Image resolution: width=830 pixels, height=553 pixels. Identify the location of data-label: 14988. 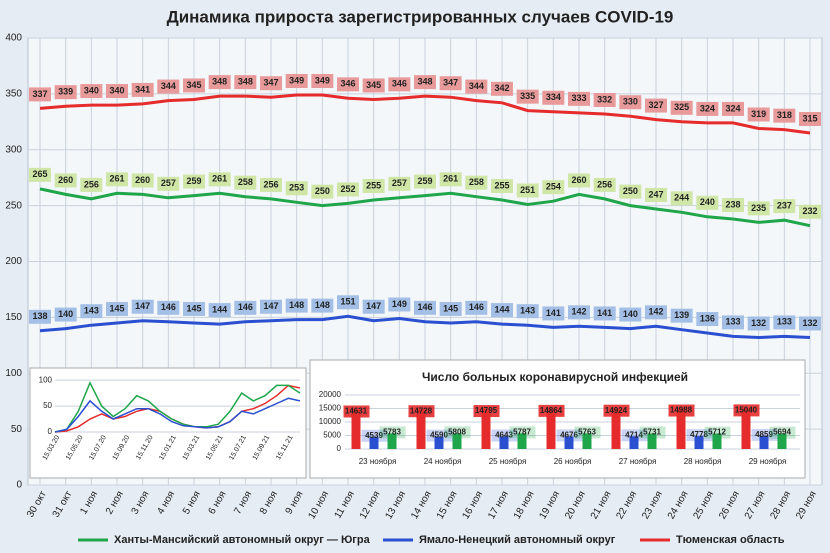
(681, 410).